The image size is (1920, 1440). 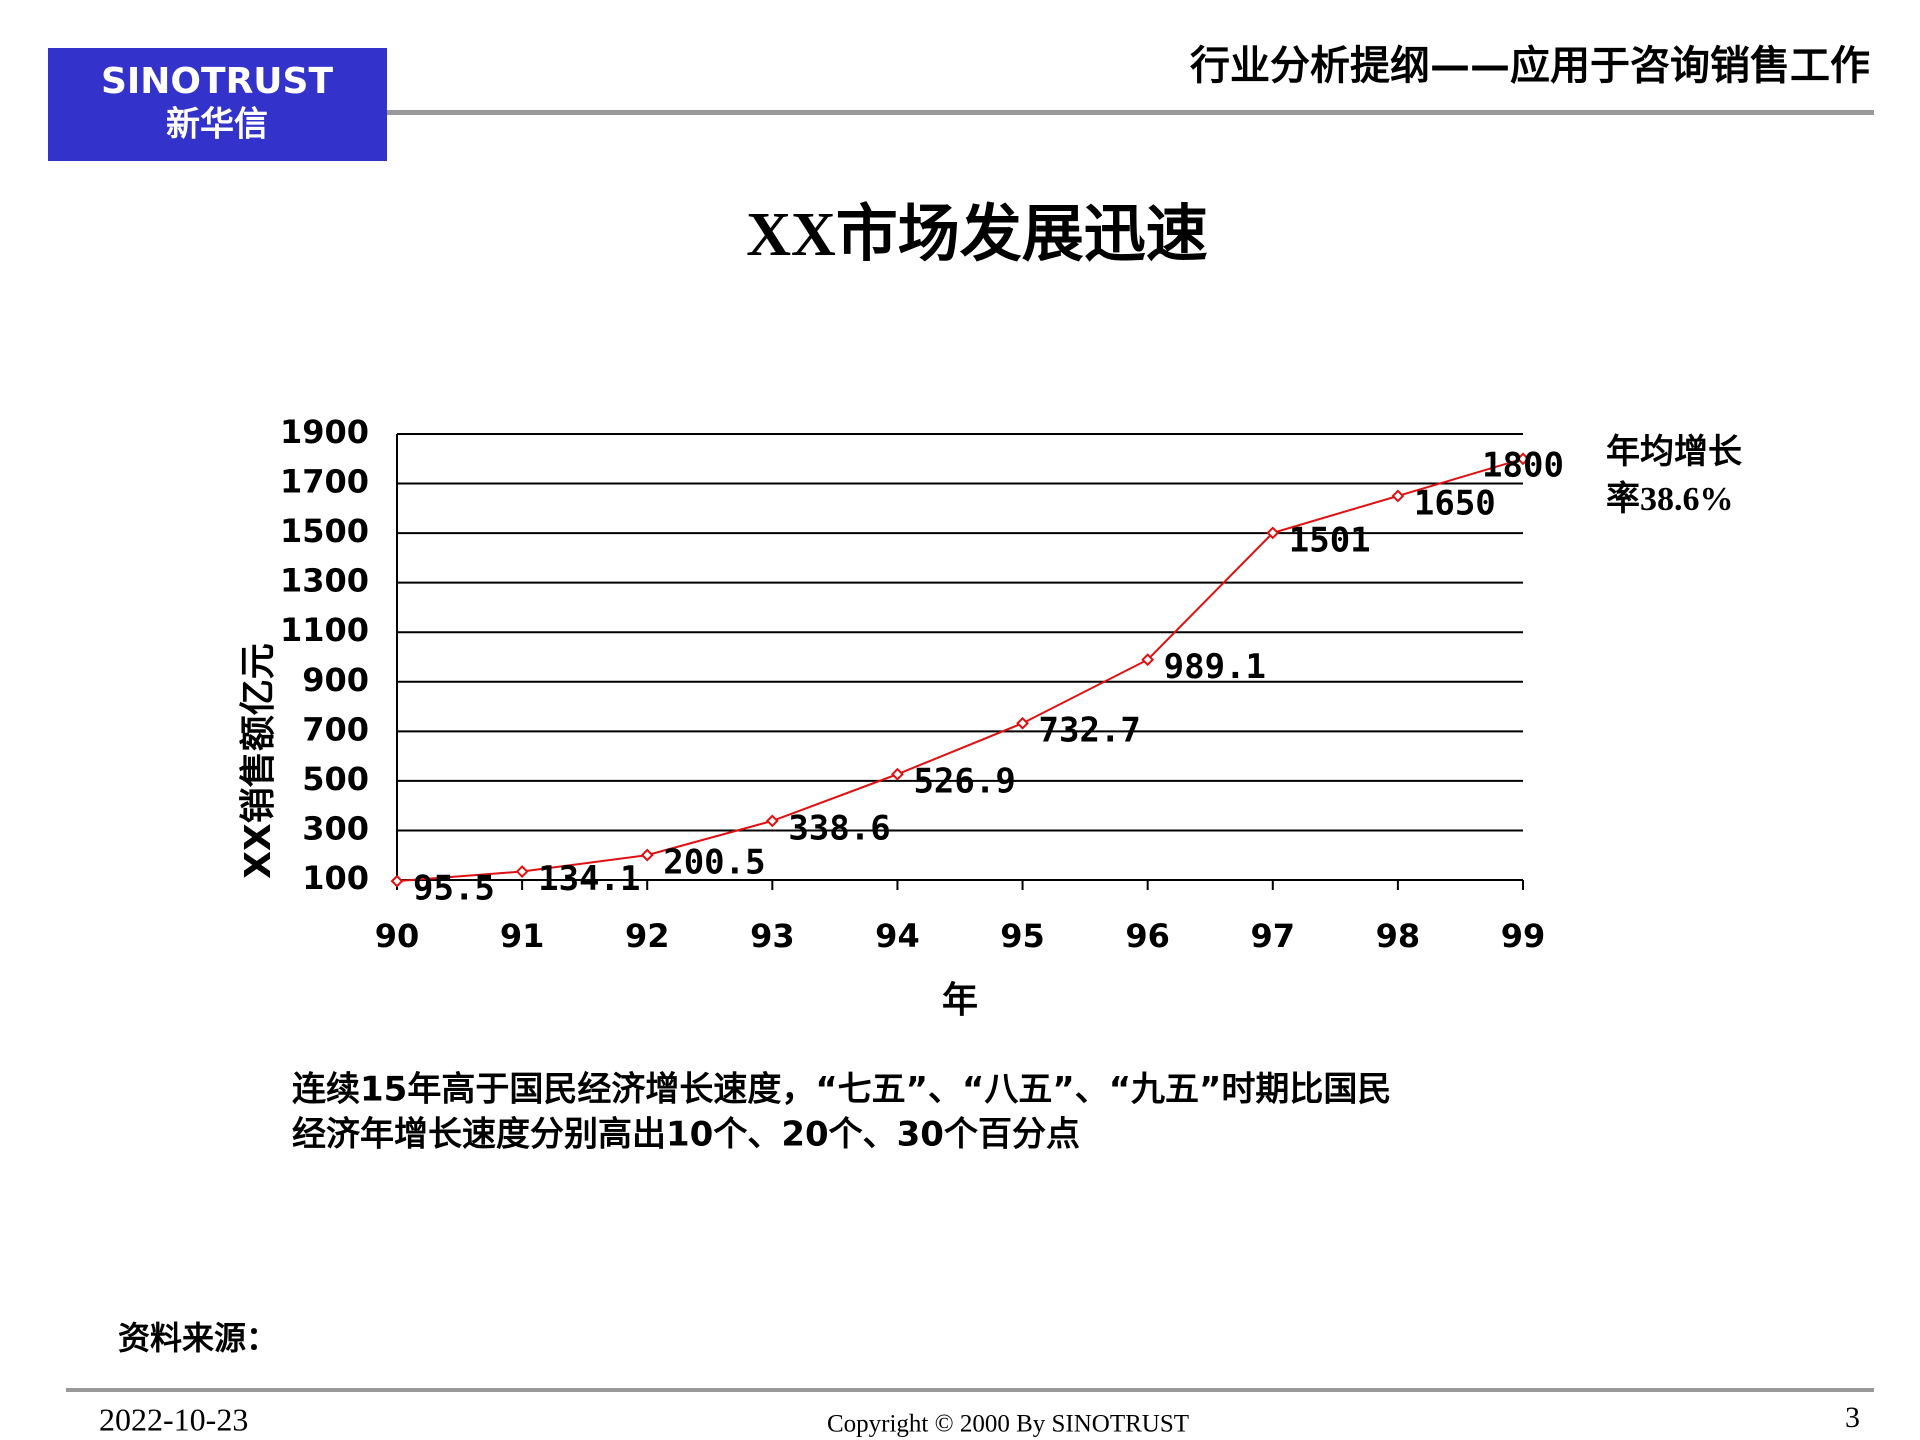 I want to click on x-tick-label: 95, so click(x=1022, y=936).